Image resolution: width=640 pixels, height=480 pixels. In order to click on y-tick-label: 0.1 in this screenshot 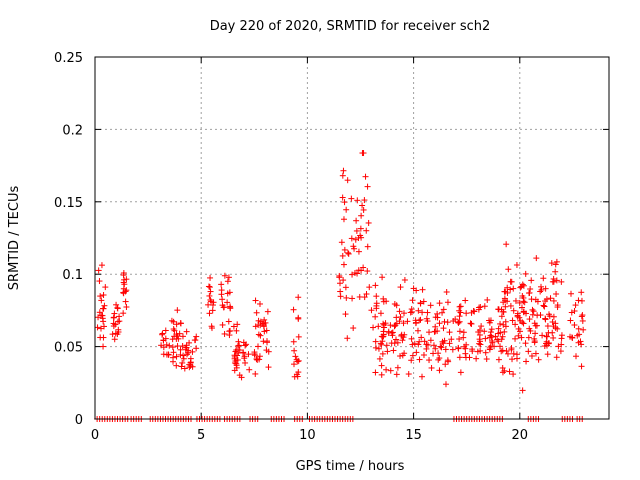, I will do `click(72, 275)`.